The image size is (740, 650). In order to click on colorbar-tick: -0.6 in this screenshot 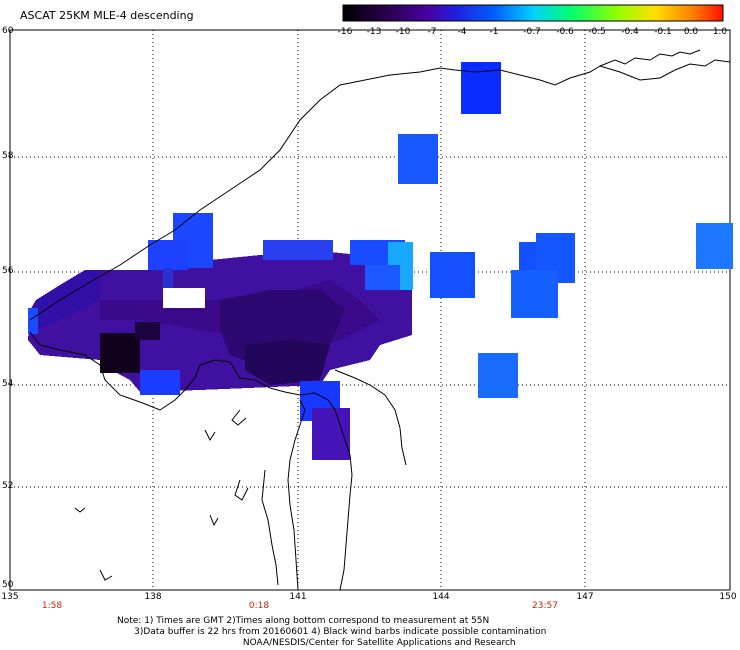, I will do `click(565, 32)`.